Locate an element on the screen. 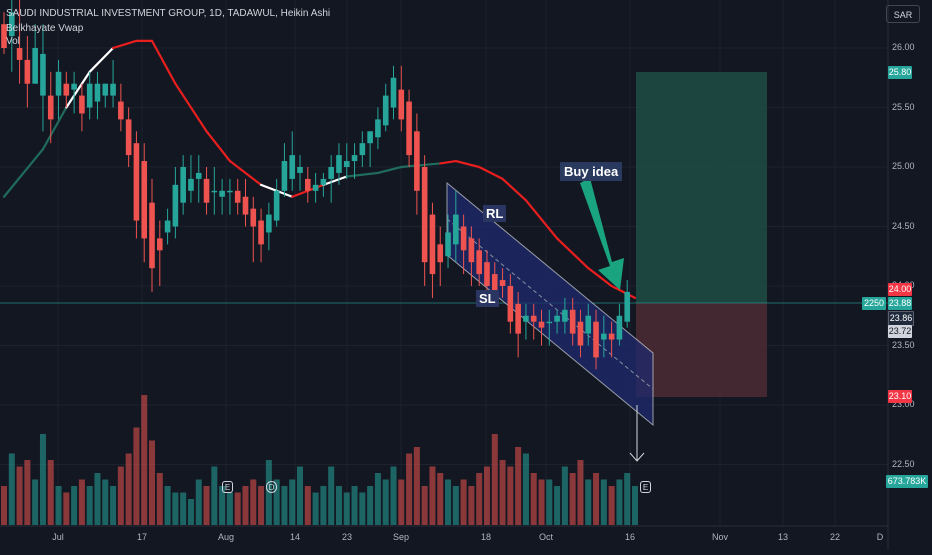  buy-idea-label: Buy idea is located at coordinates (591, 171).